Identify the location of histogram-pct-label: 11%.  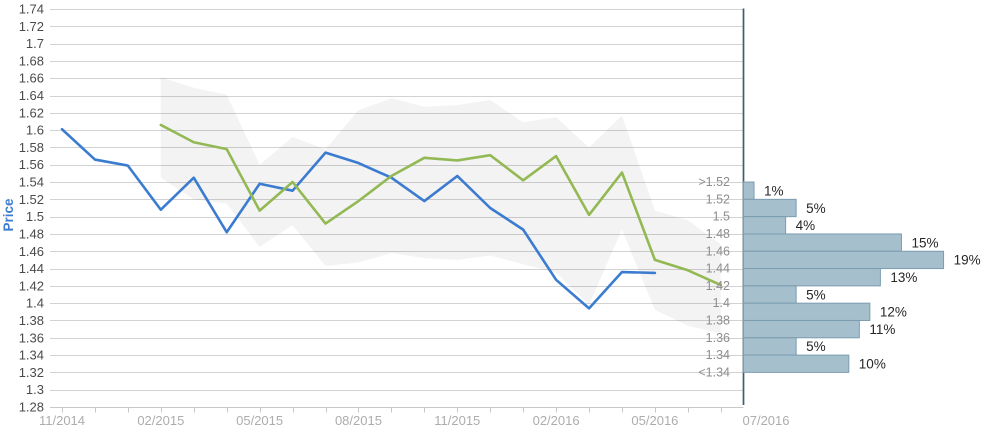
(882, 329).